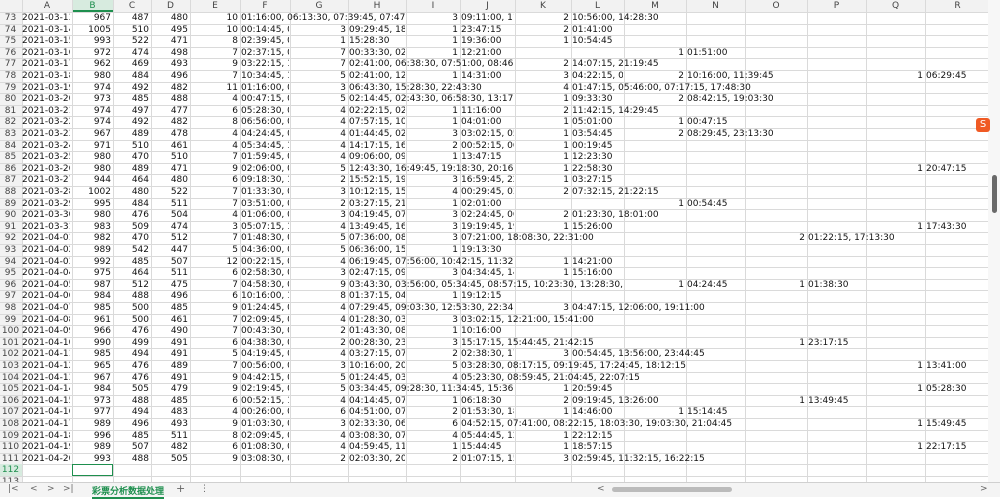  Describe the element at coordinates (102, 412) in the screenshot. I see `cell: 977` at that location.